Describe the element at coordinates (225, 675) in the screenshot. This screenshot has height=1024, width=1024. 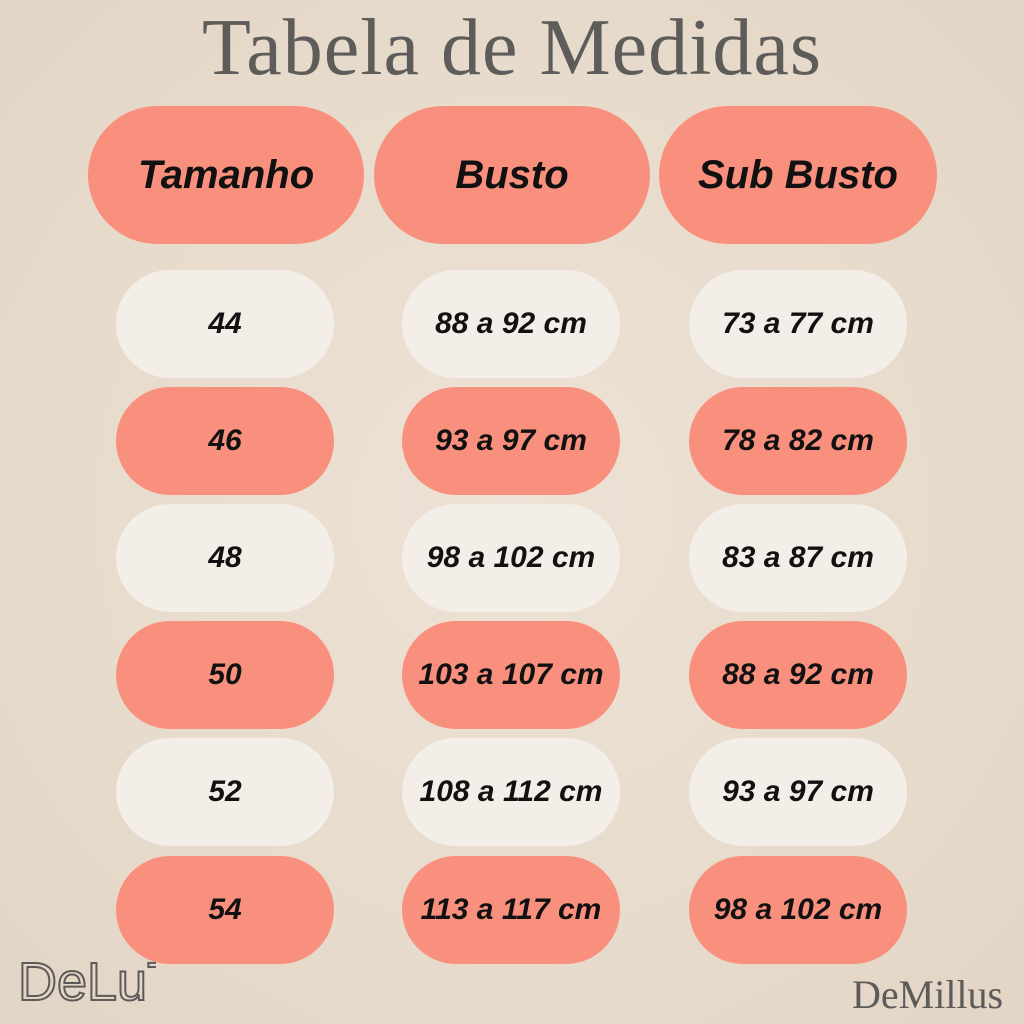
I see `cell-tamanho: 50` at that location.